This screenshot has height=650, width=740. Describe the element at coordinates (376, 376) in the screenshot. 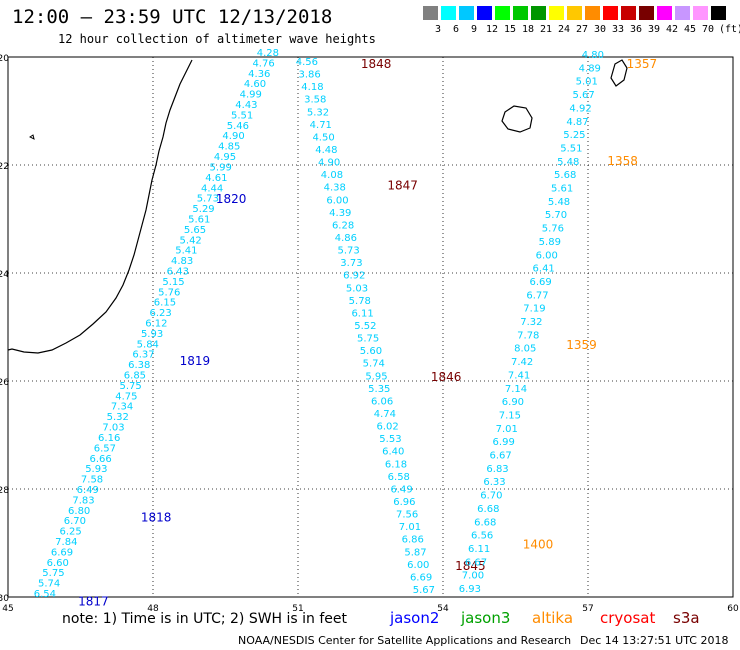

I see `swh-value: 5.95` at that location.